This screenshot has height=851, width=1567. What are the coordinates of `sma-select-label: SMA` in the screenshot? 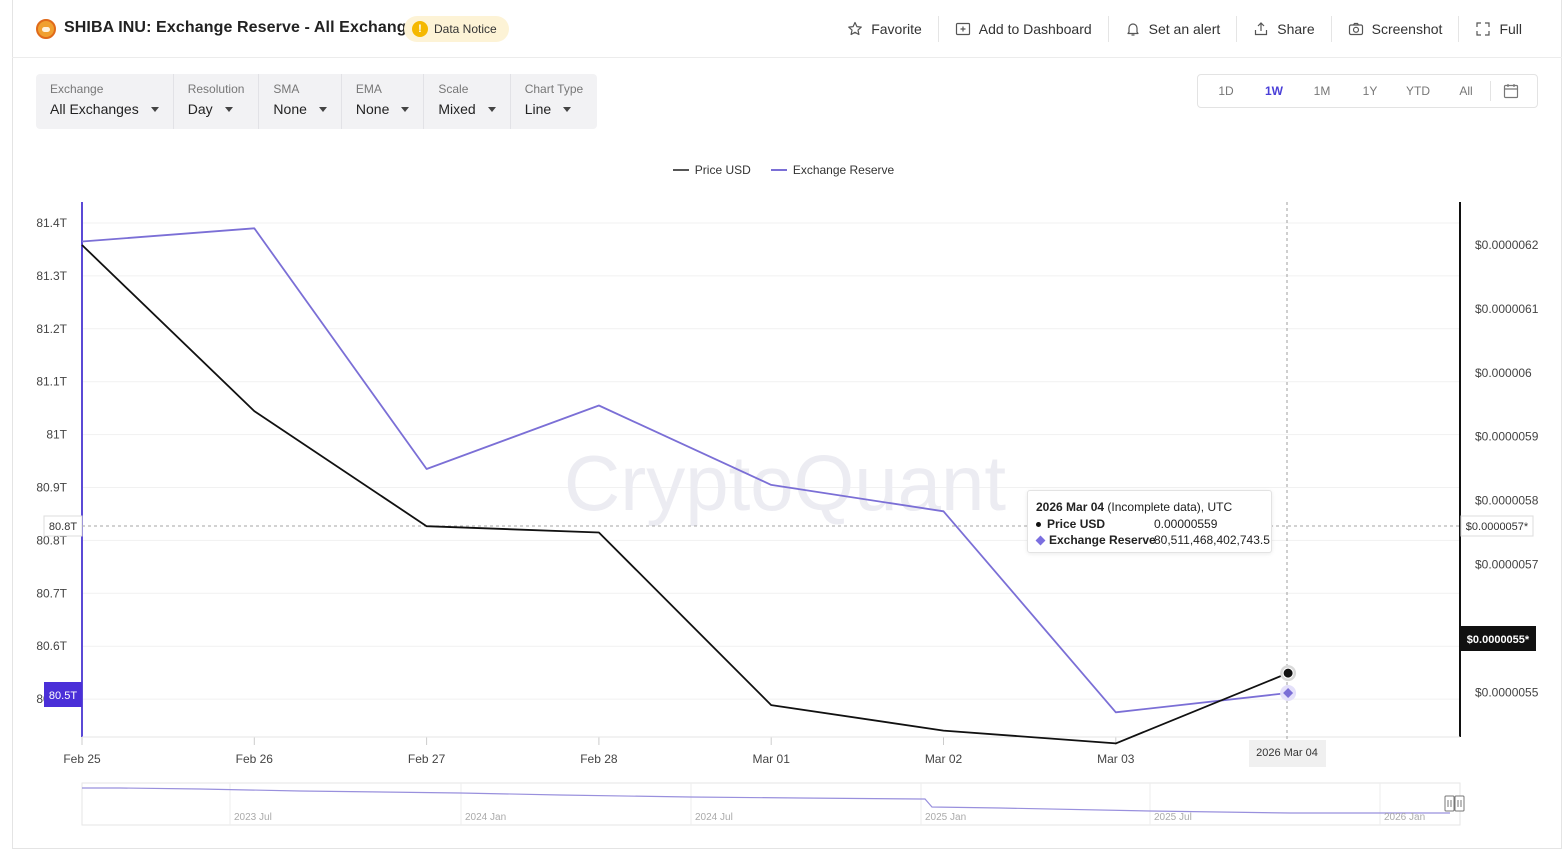 It's located at (286, 89).